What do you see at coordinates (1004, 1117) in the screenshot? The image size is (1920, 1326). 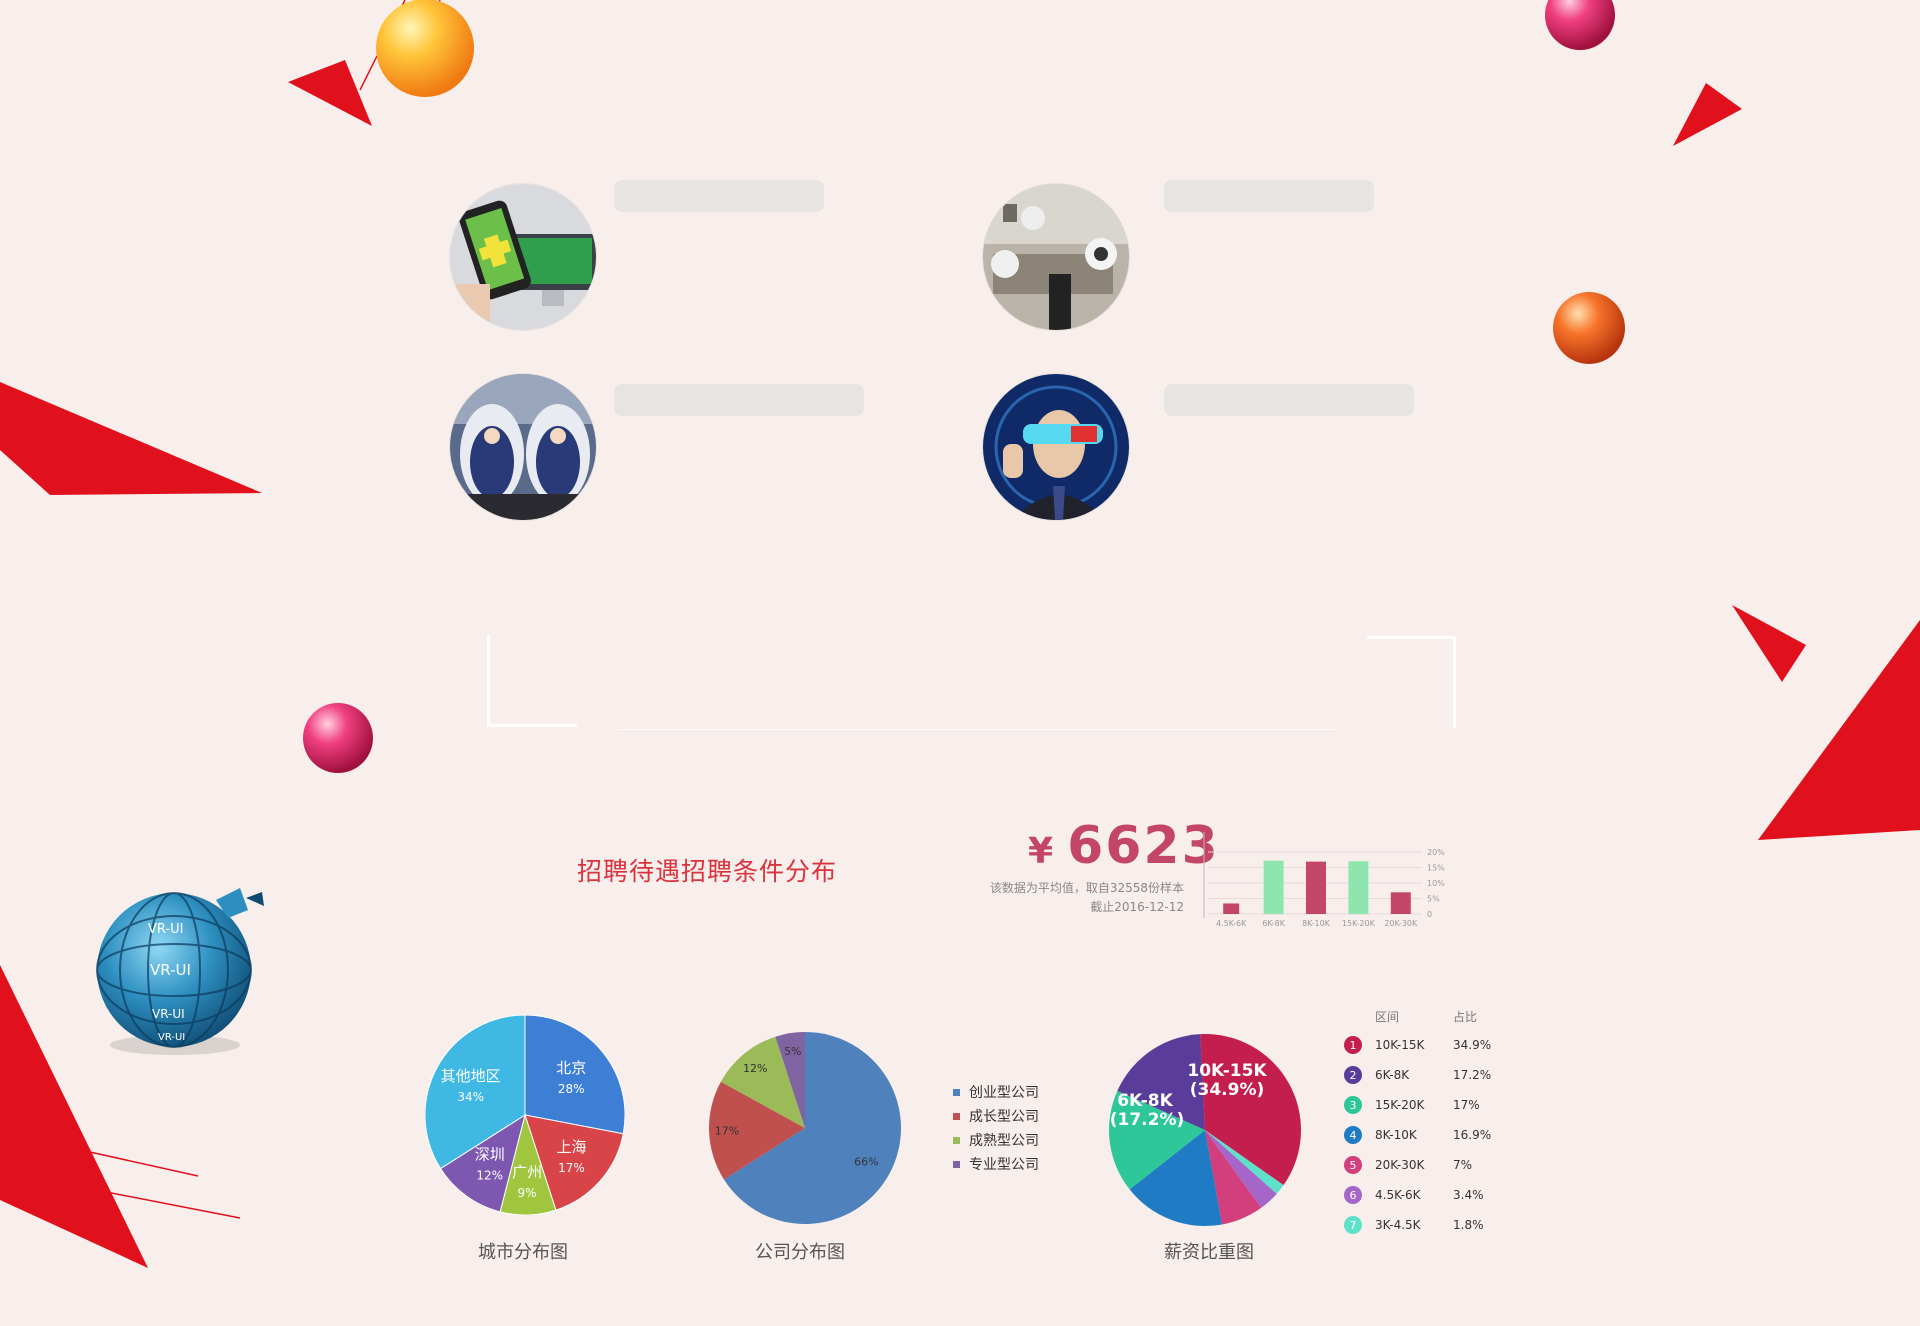 I see `legend-label: 成长型公司` at bounding box center [1004, 1117].